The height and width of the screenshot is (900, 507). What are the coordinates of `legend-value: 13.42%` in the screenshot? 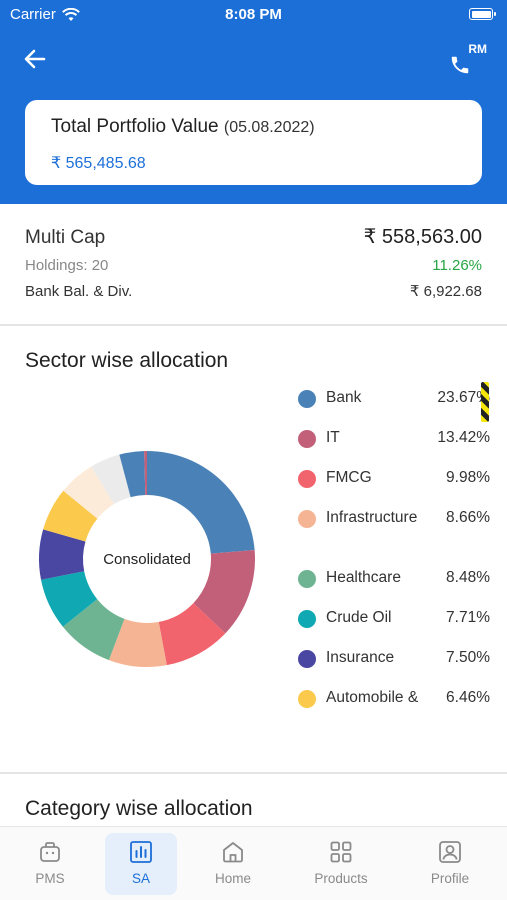 It's located at (463, 437).